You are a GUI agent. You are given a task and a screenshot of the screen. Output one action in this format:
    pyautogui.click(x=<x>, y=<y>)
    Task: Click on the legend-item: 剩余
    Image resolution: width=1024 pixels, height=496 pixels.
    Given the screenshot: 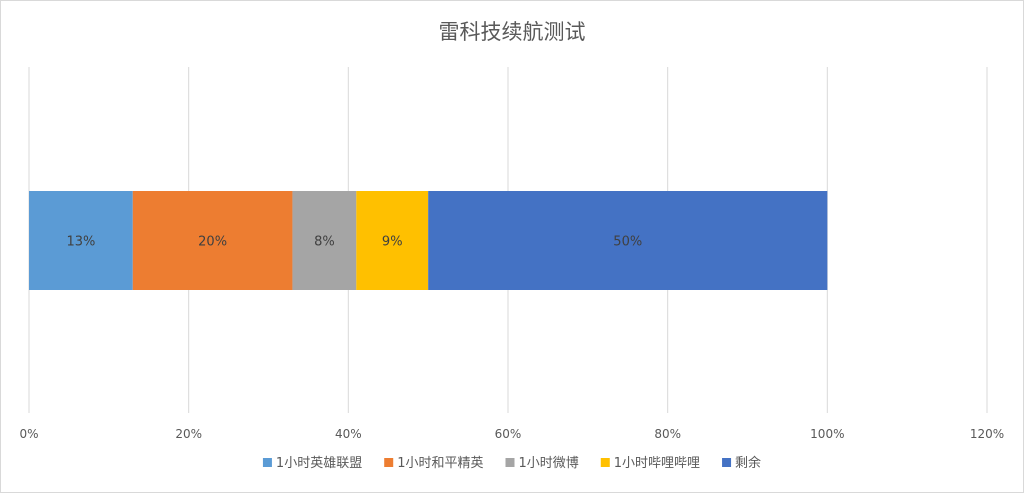 What is the action you would take?
    pyautogui.click(x=741, y=463)
    